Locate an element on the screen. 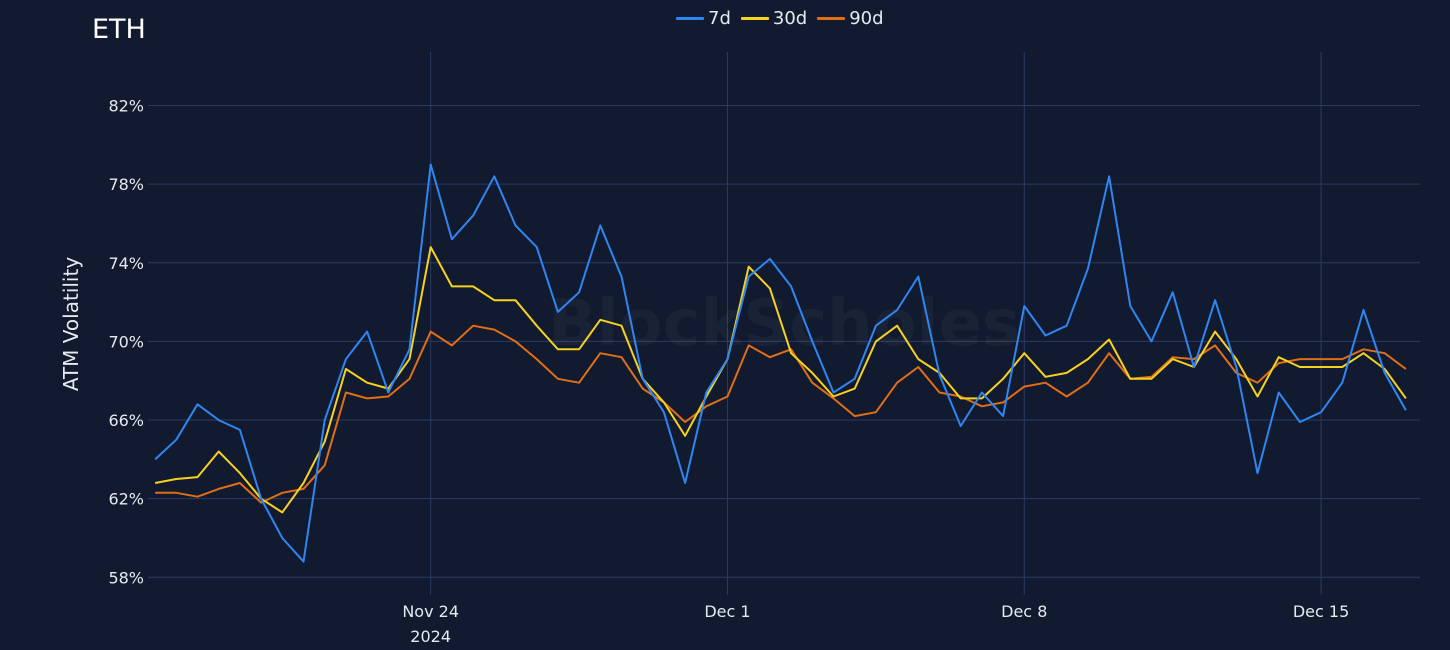  legend-item-30d: 30d is located at coordinates (774, 18).